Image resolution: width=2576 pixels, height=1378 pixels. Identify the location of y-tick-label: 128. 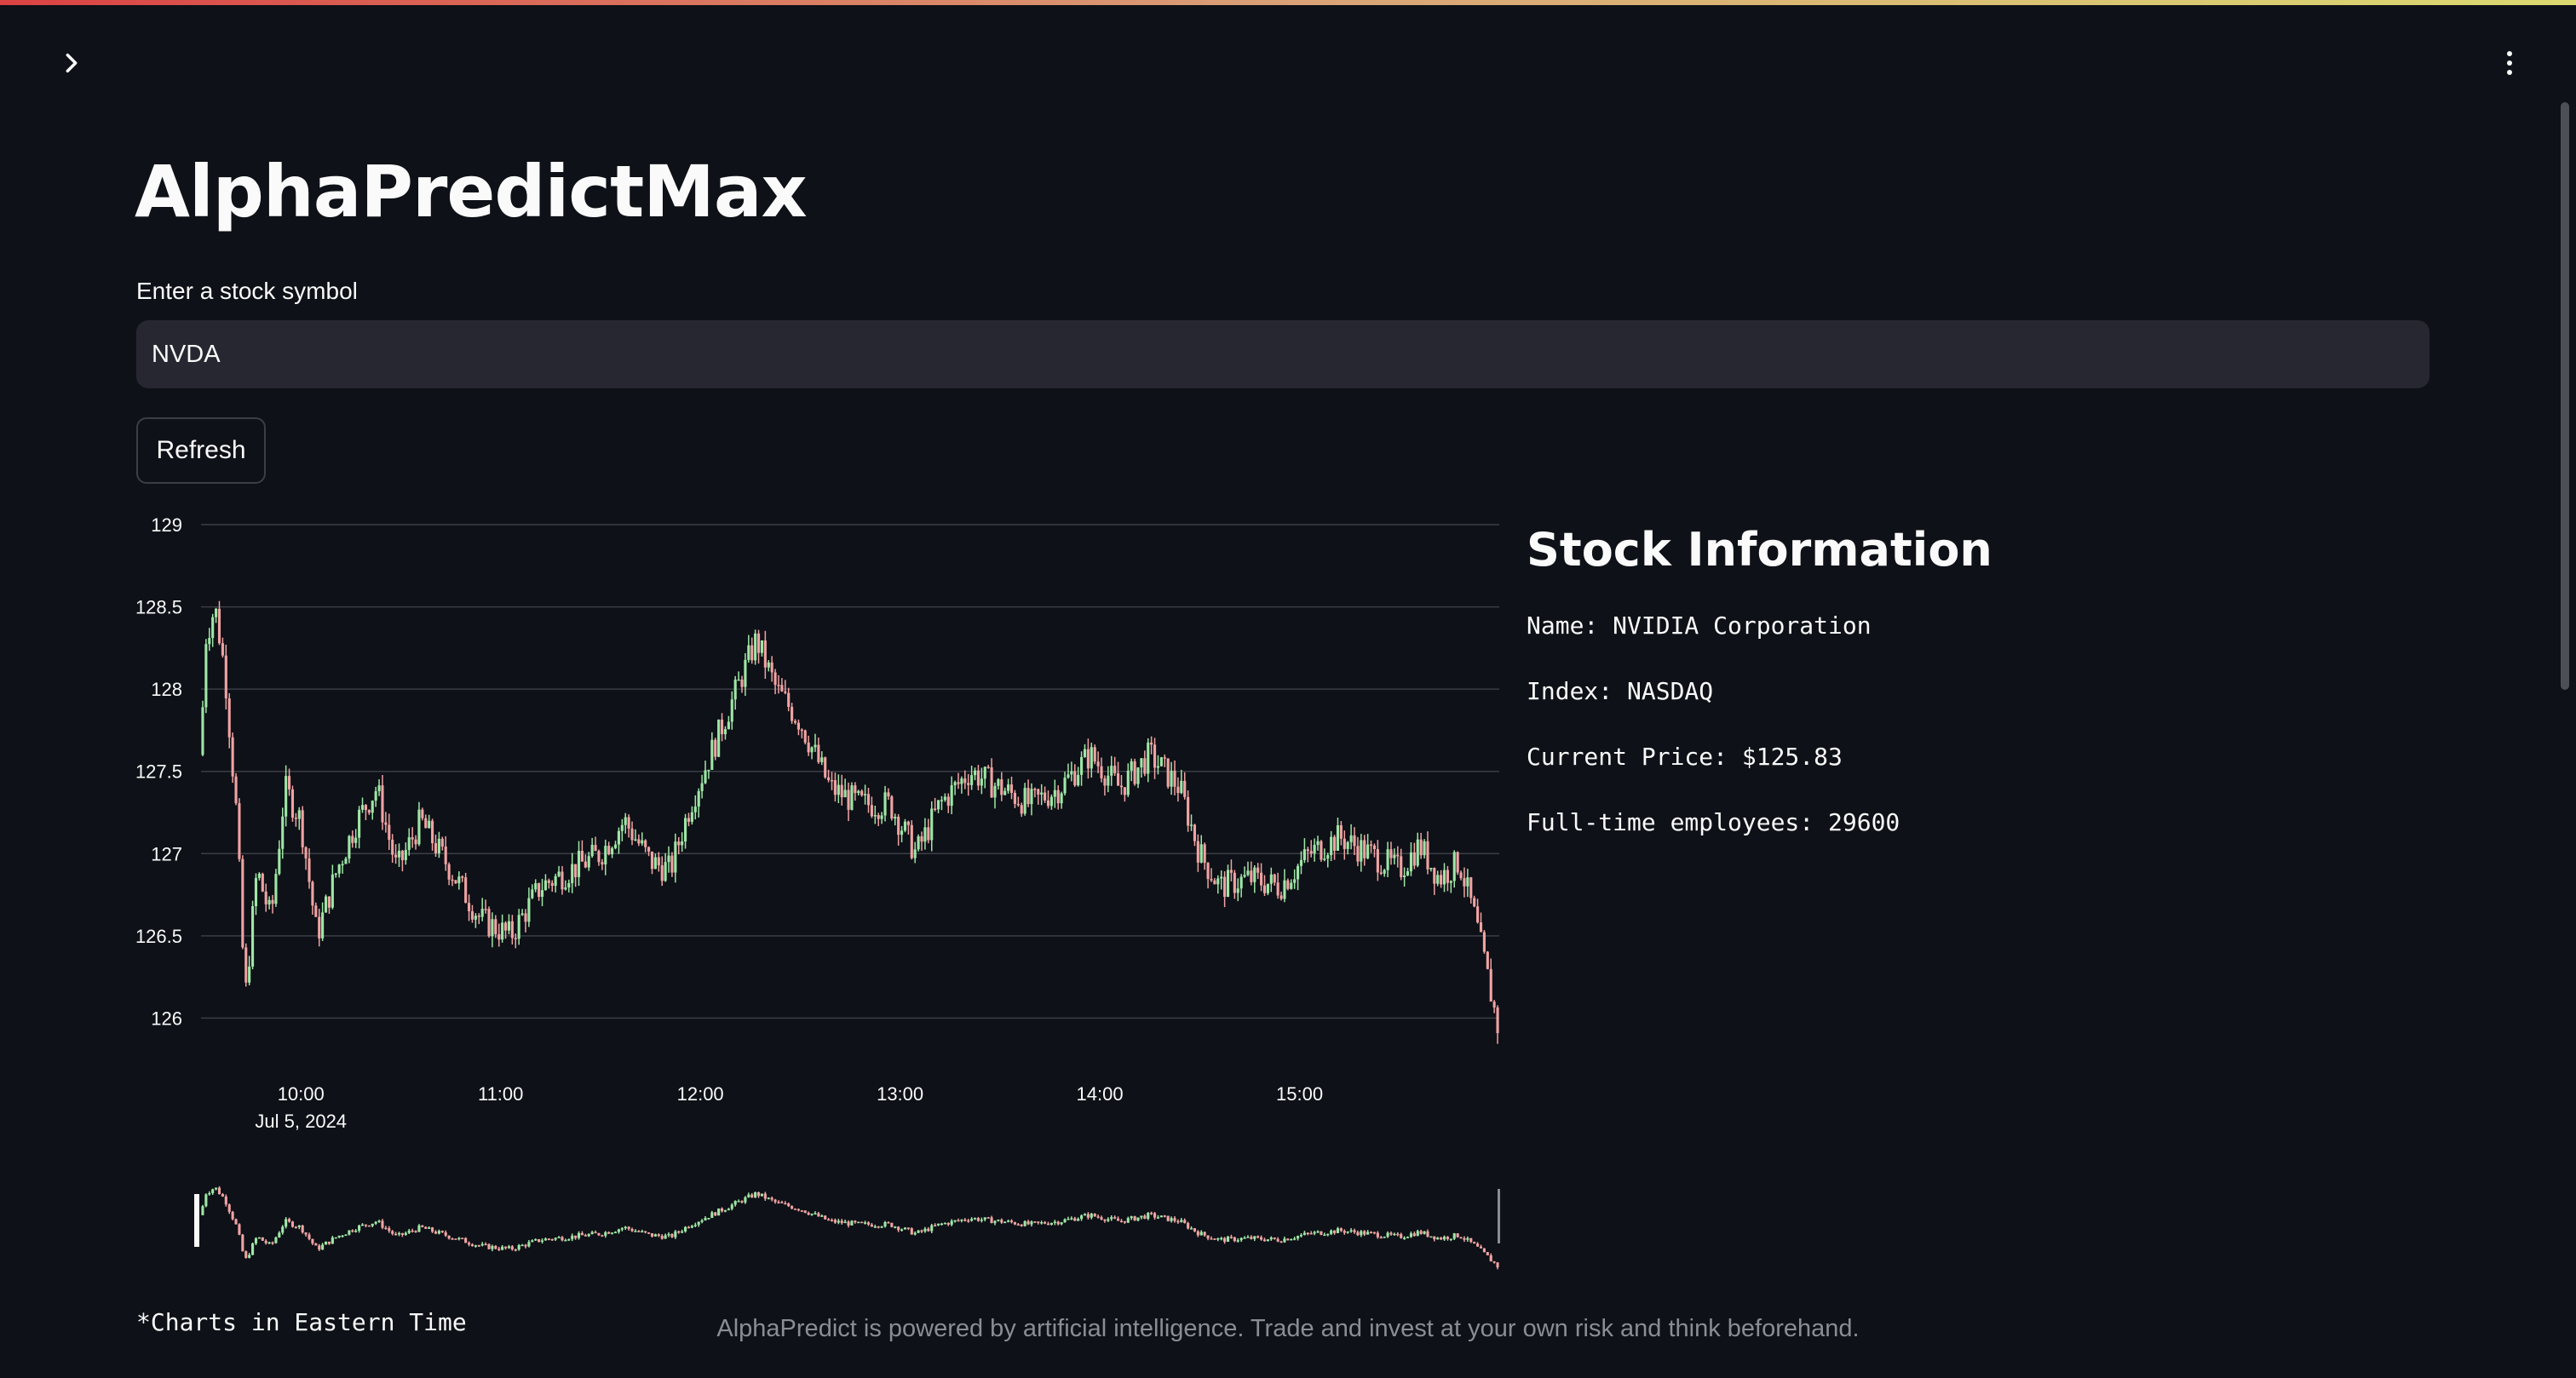
(167, 690).